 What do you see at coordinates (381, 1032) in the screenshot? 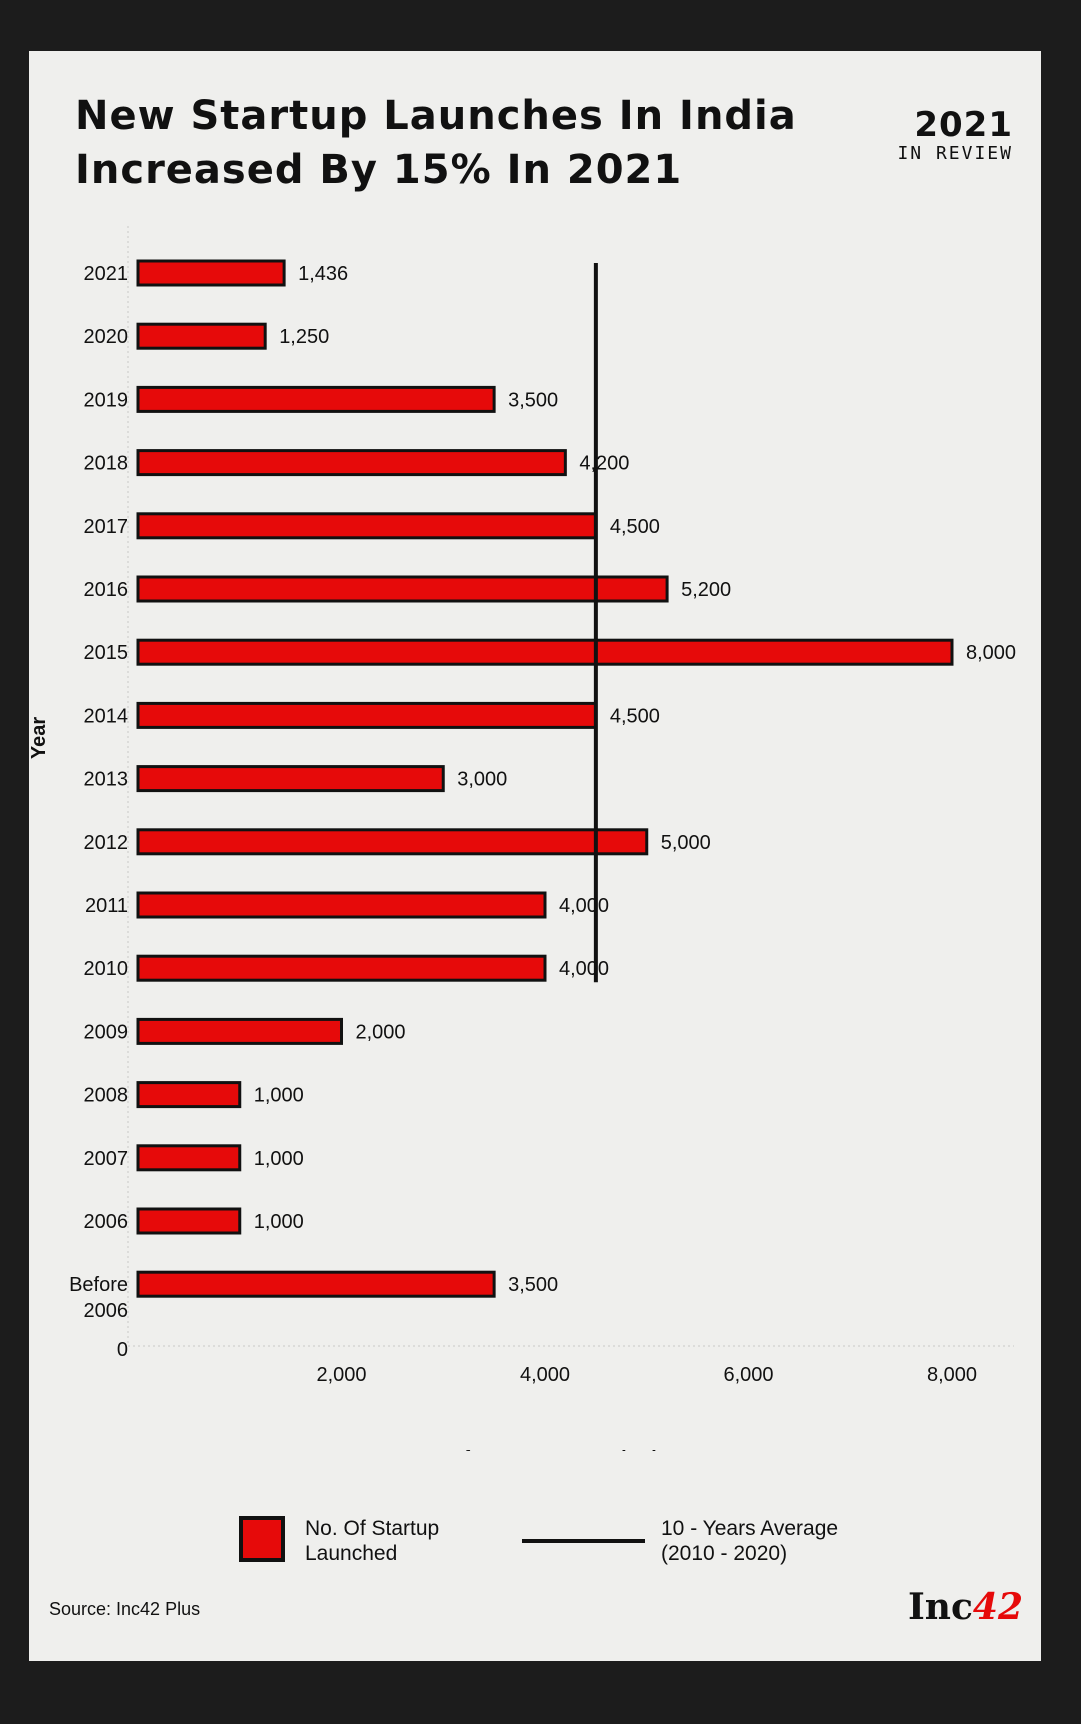
I see `value-label: 2,000` at bounding box center [381, 1032].